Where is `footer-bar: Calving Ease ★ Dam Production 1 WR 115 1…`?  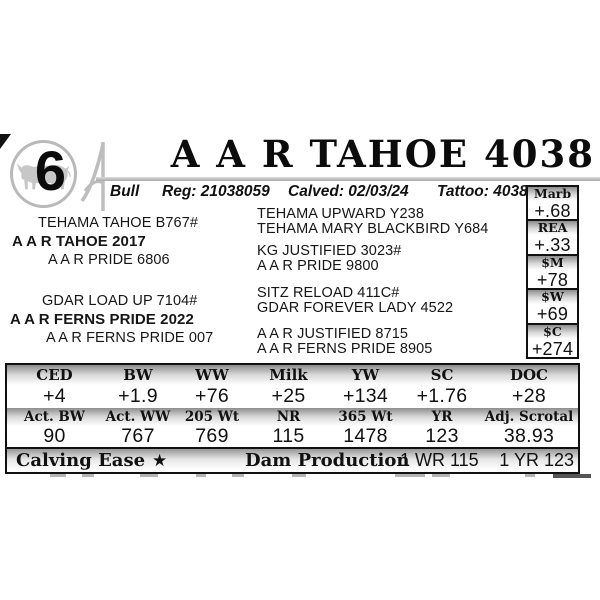 footer-bar: Calving Ease ★ Dam Production 1 WR 115 1… is located at coordinates (292, 459).